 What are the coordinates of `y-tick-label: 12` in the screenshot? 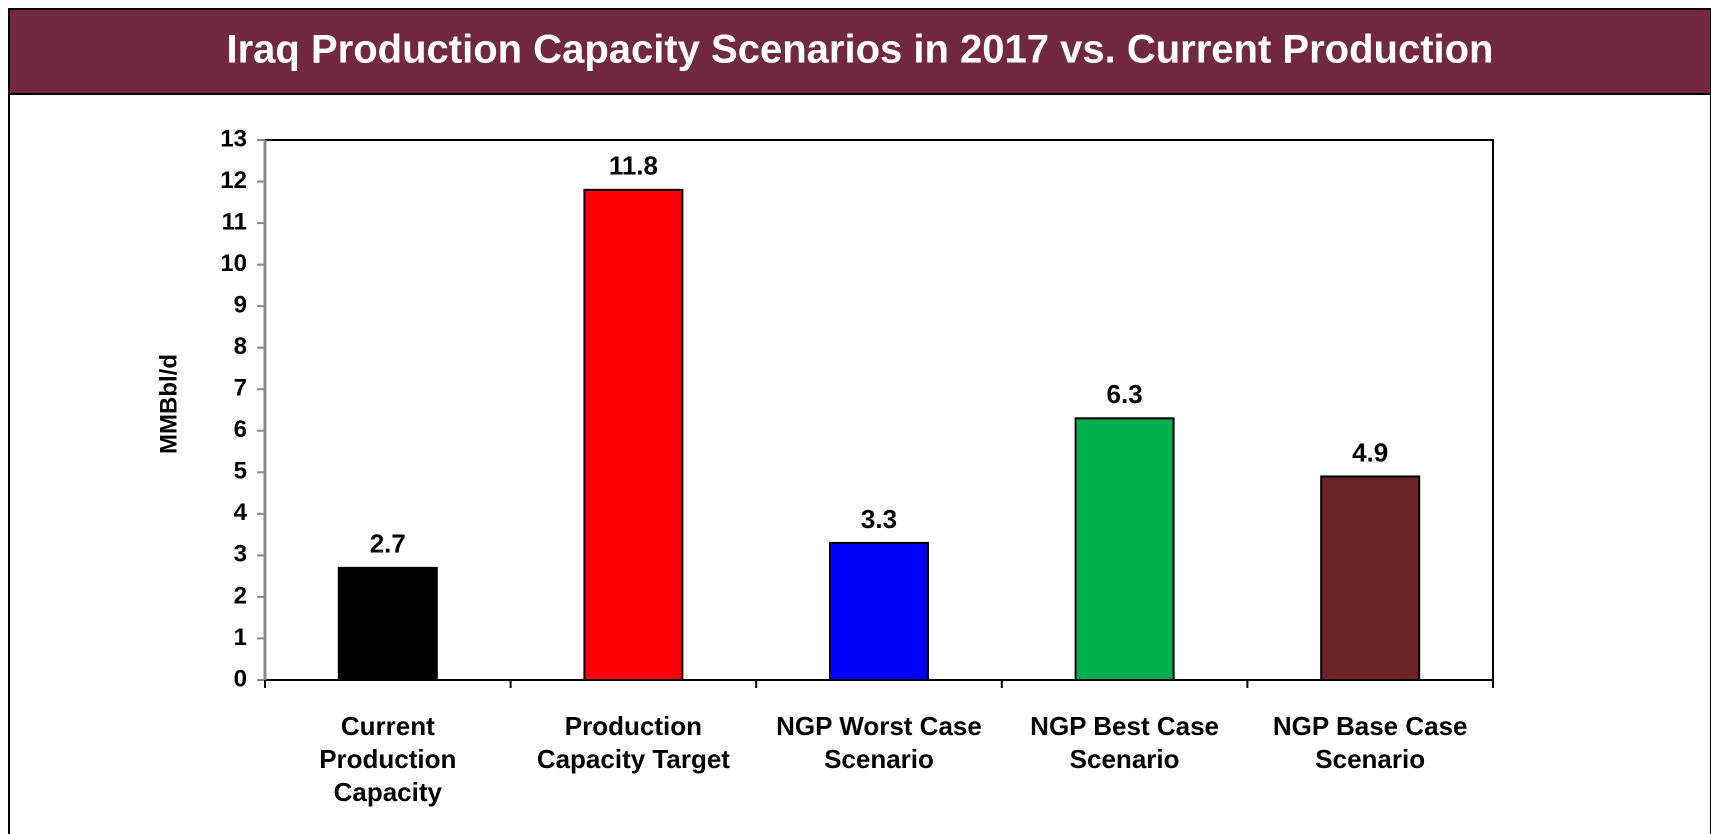 It's located at (233, 180).